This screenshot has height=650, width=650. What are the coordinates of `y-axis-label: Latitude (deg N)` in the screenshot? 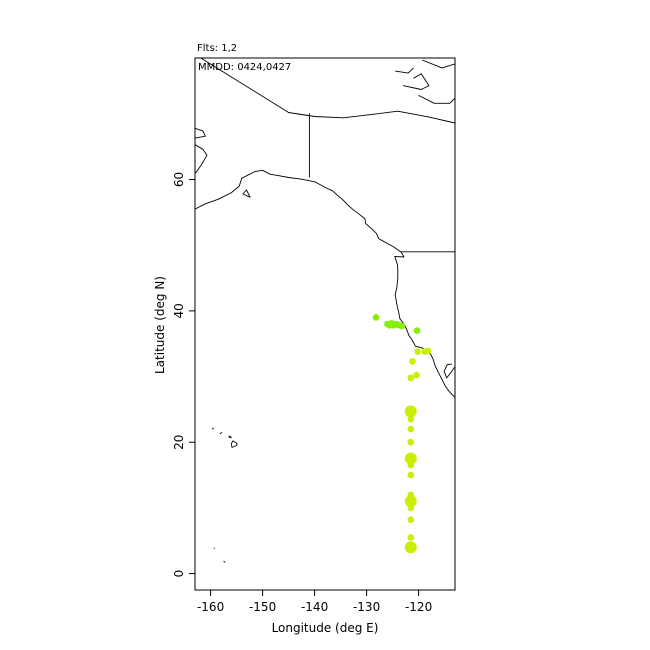 It's located at (160, 325).